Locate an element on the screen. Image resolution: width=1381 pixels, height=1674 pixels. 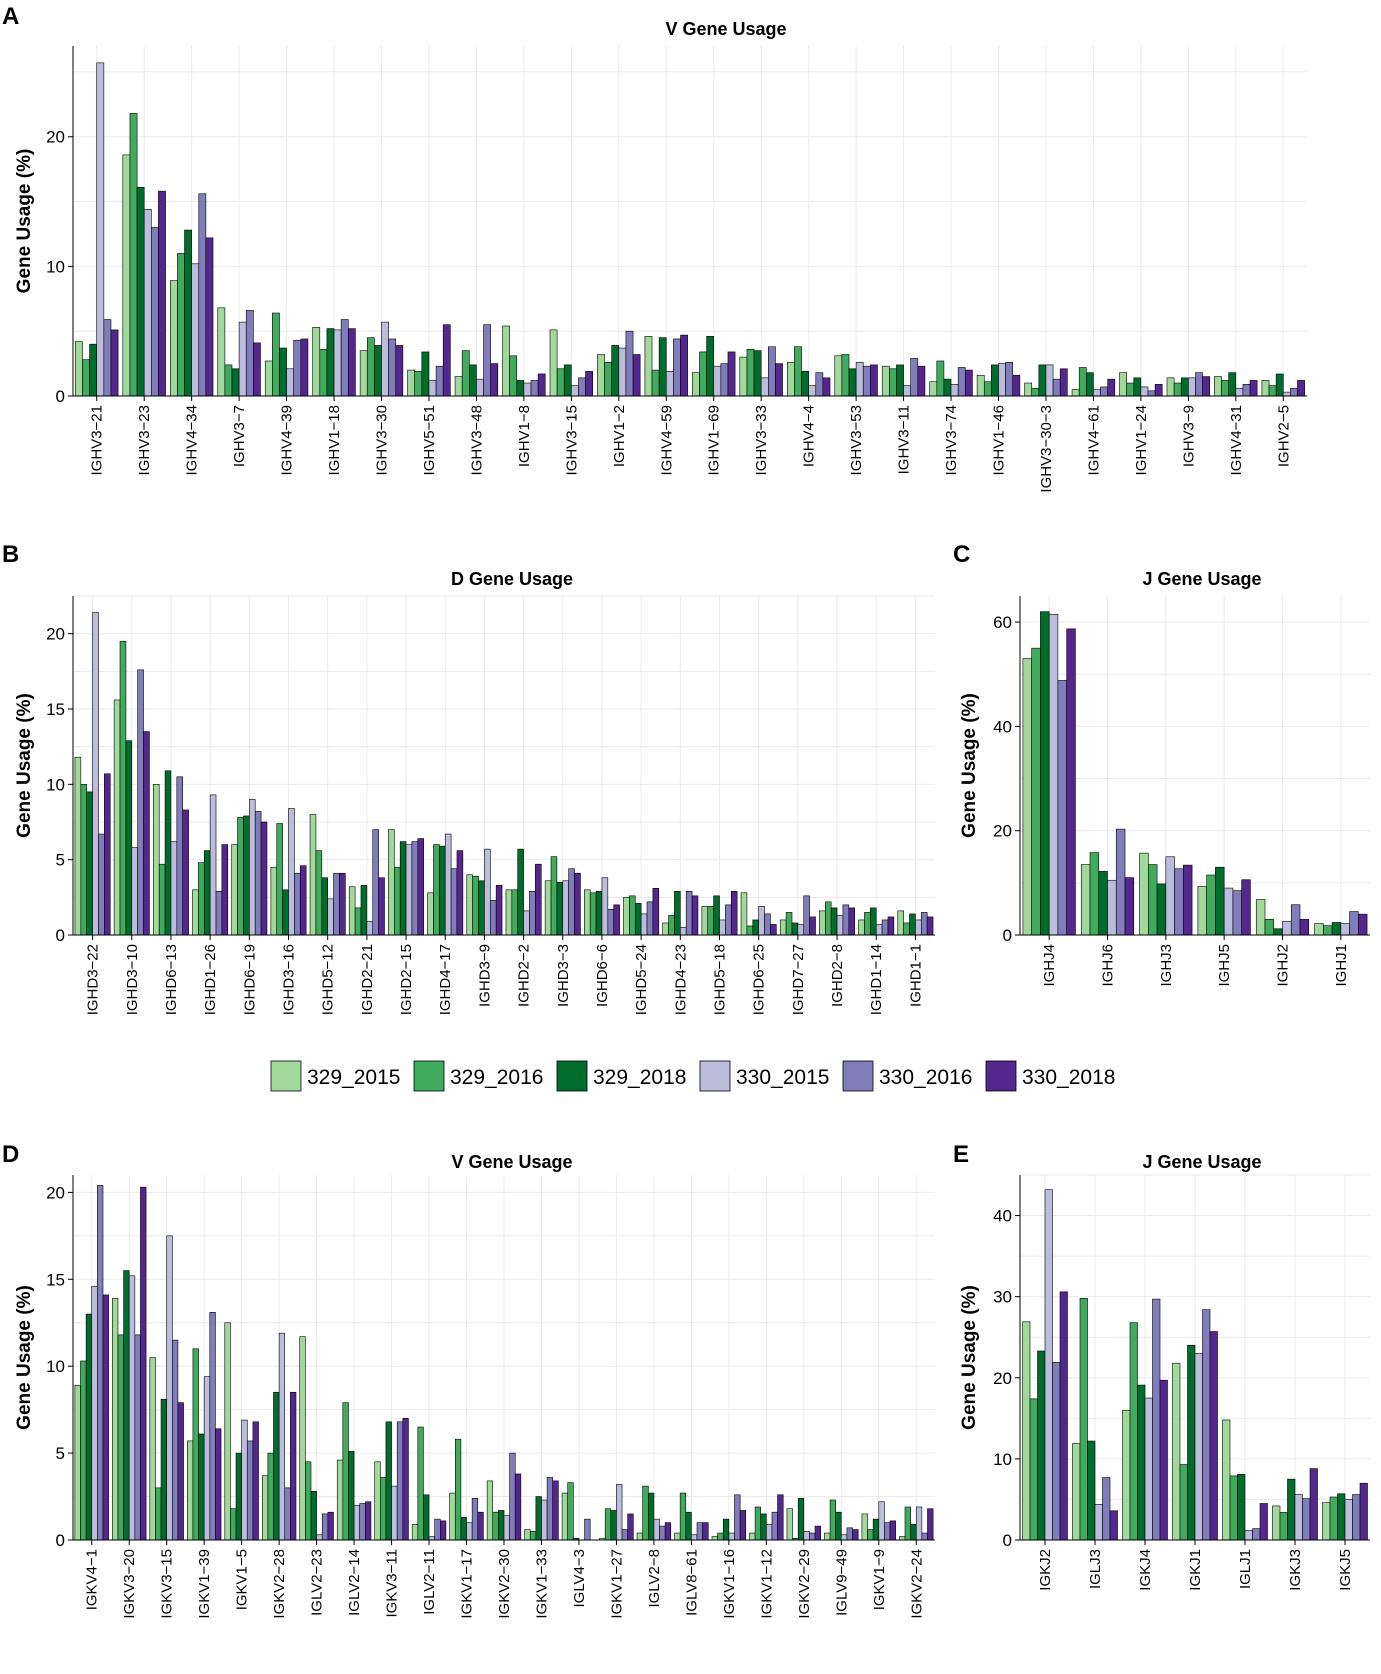
panel-a-x-tick-label-ighv1-69: IGHV1−69 is located at coordinates (714, 440).